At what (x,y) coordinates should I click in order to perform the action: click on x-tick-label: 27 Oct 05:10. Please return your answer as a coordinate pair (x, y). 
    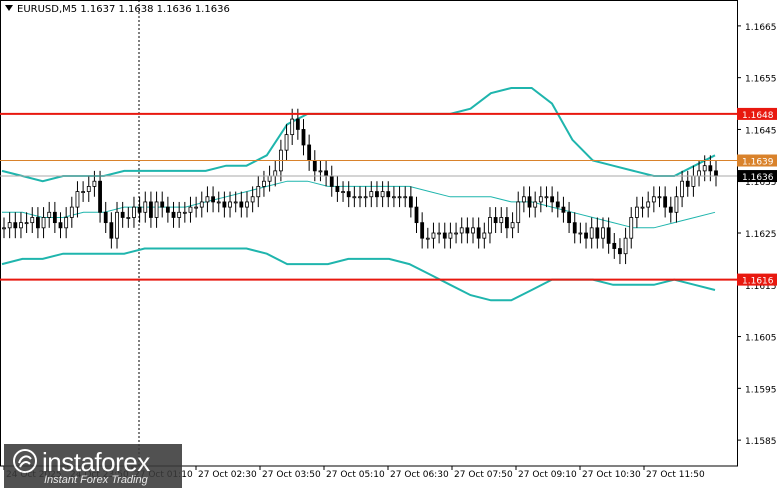
    Looking at the image, I should click on (355, 475).